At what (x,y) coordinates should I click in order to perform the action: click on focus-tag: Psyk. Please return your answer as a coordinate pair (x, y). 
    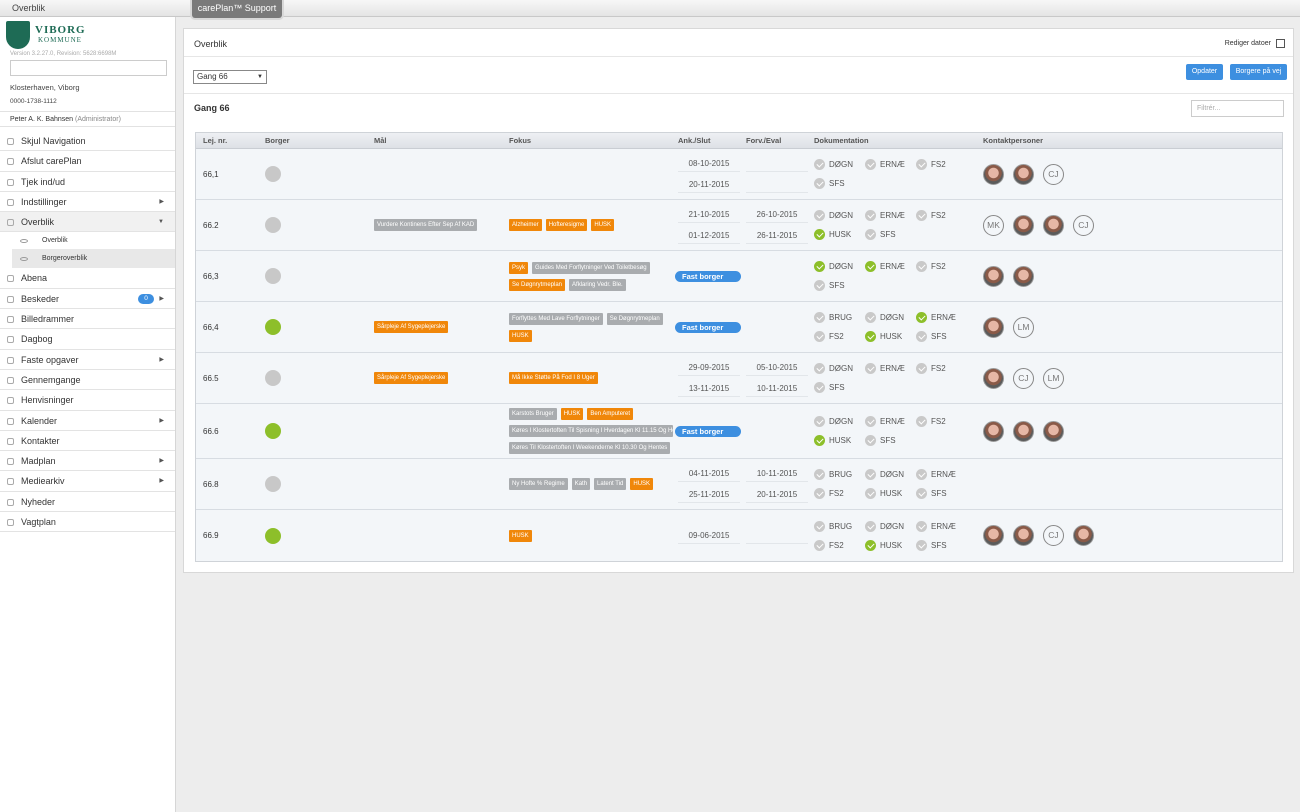
    Looking at the image, I should click on (519, 267).